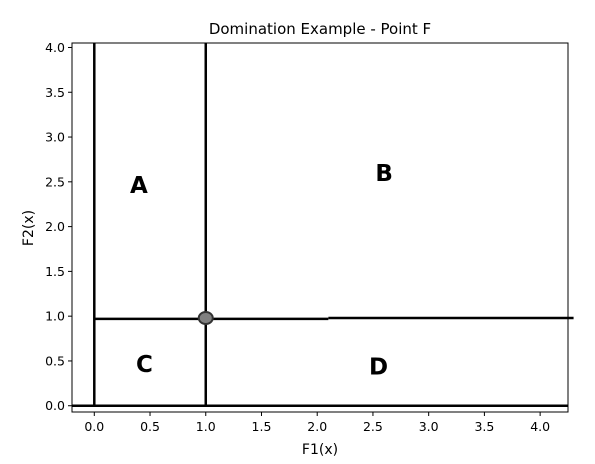 The height and width of the screenshot is (464, 595). Describe the element at coordinates (373, 426) in the screenshot. I see `x-tick-label: 2.5` at that location.